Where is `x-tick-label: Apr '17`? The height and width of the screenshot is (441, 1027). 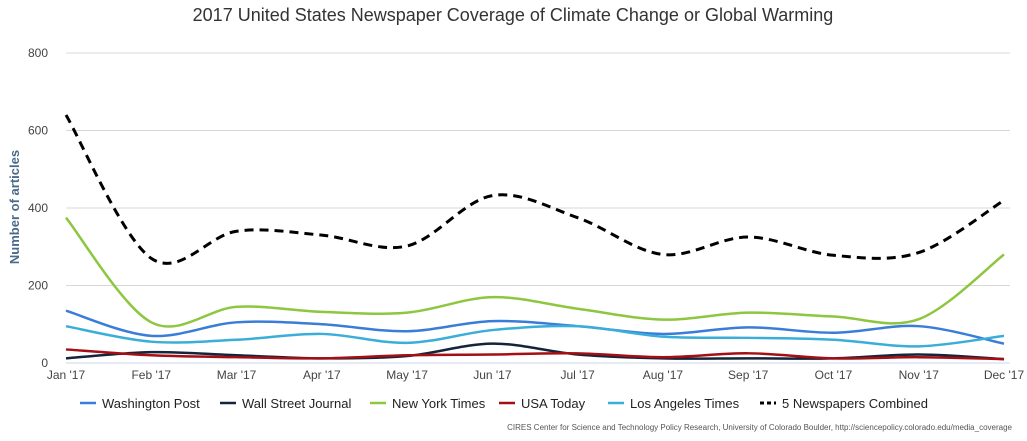
x-tick-label: Apr '17 is located at coordinates (322, 375).